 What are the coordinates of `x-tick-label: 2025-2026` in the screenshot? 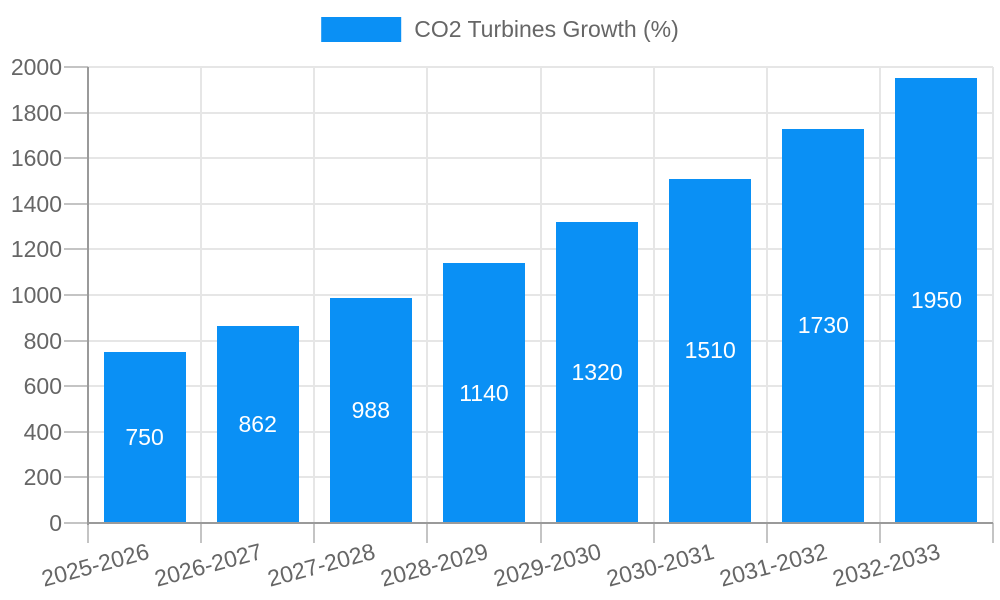 It's located at (95, 565).